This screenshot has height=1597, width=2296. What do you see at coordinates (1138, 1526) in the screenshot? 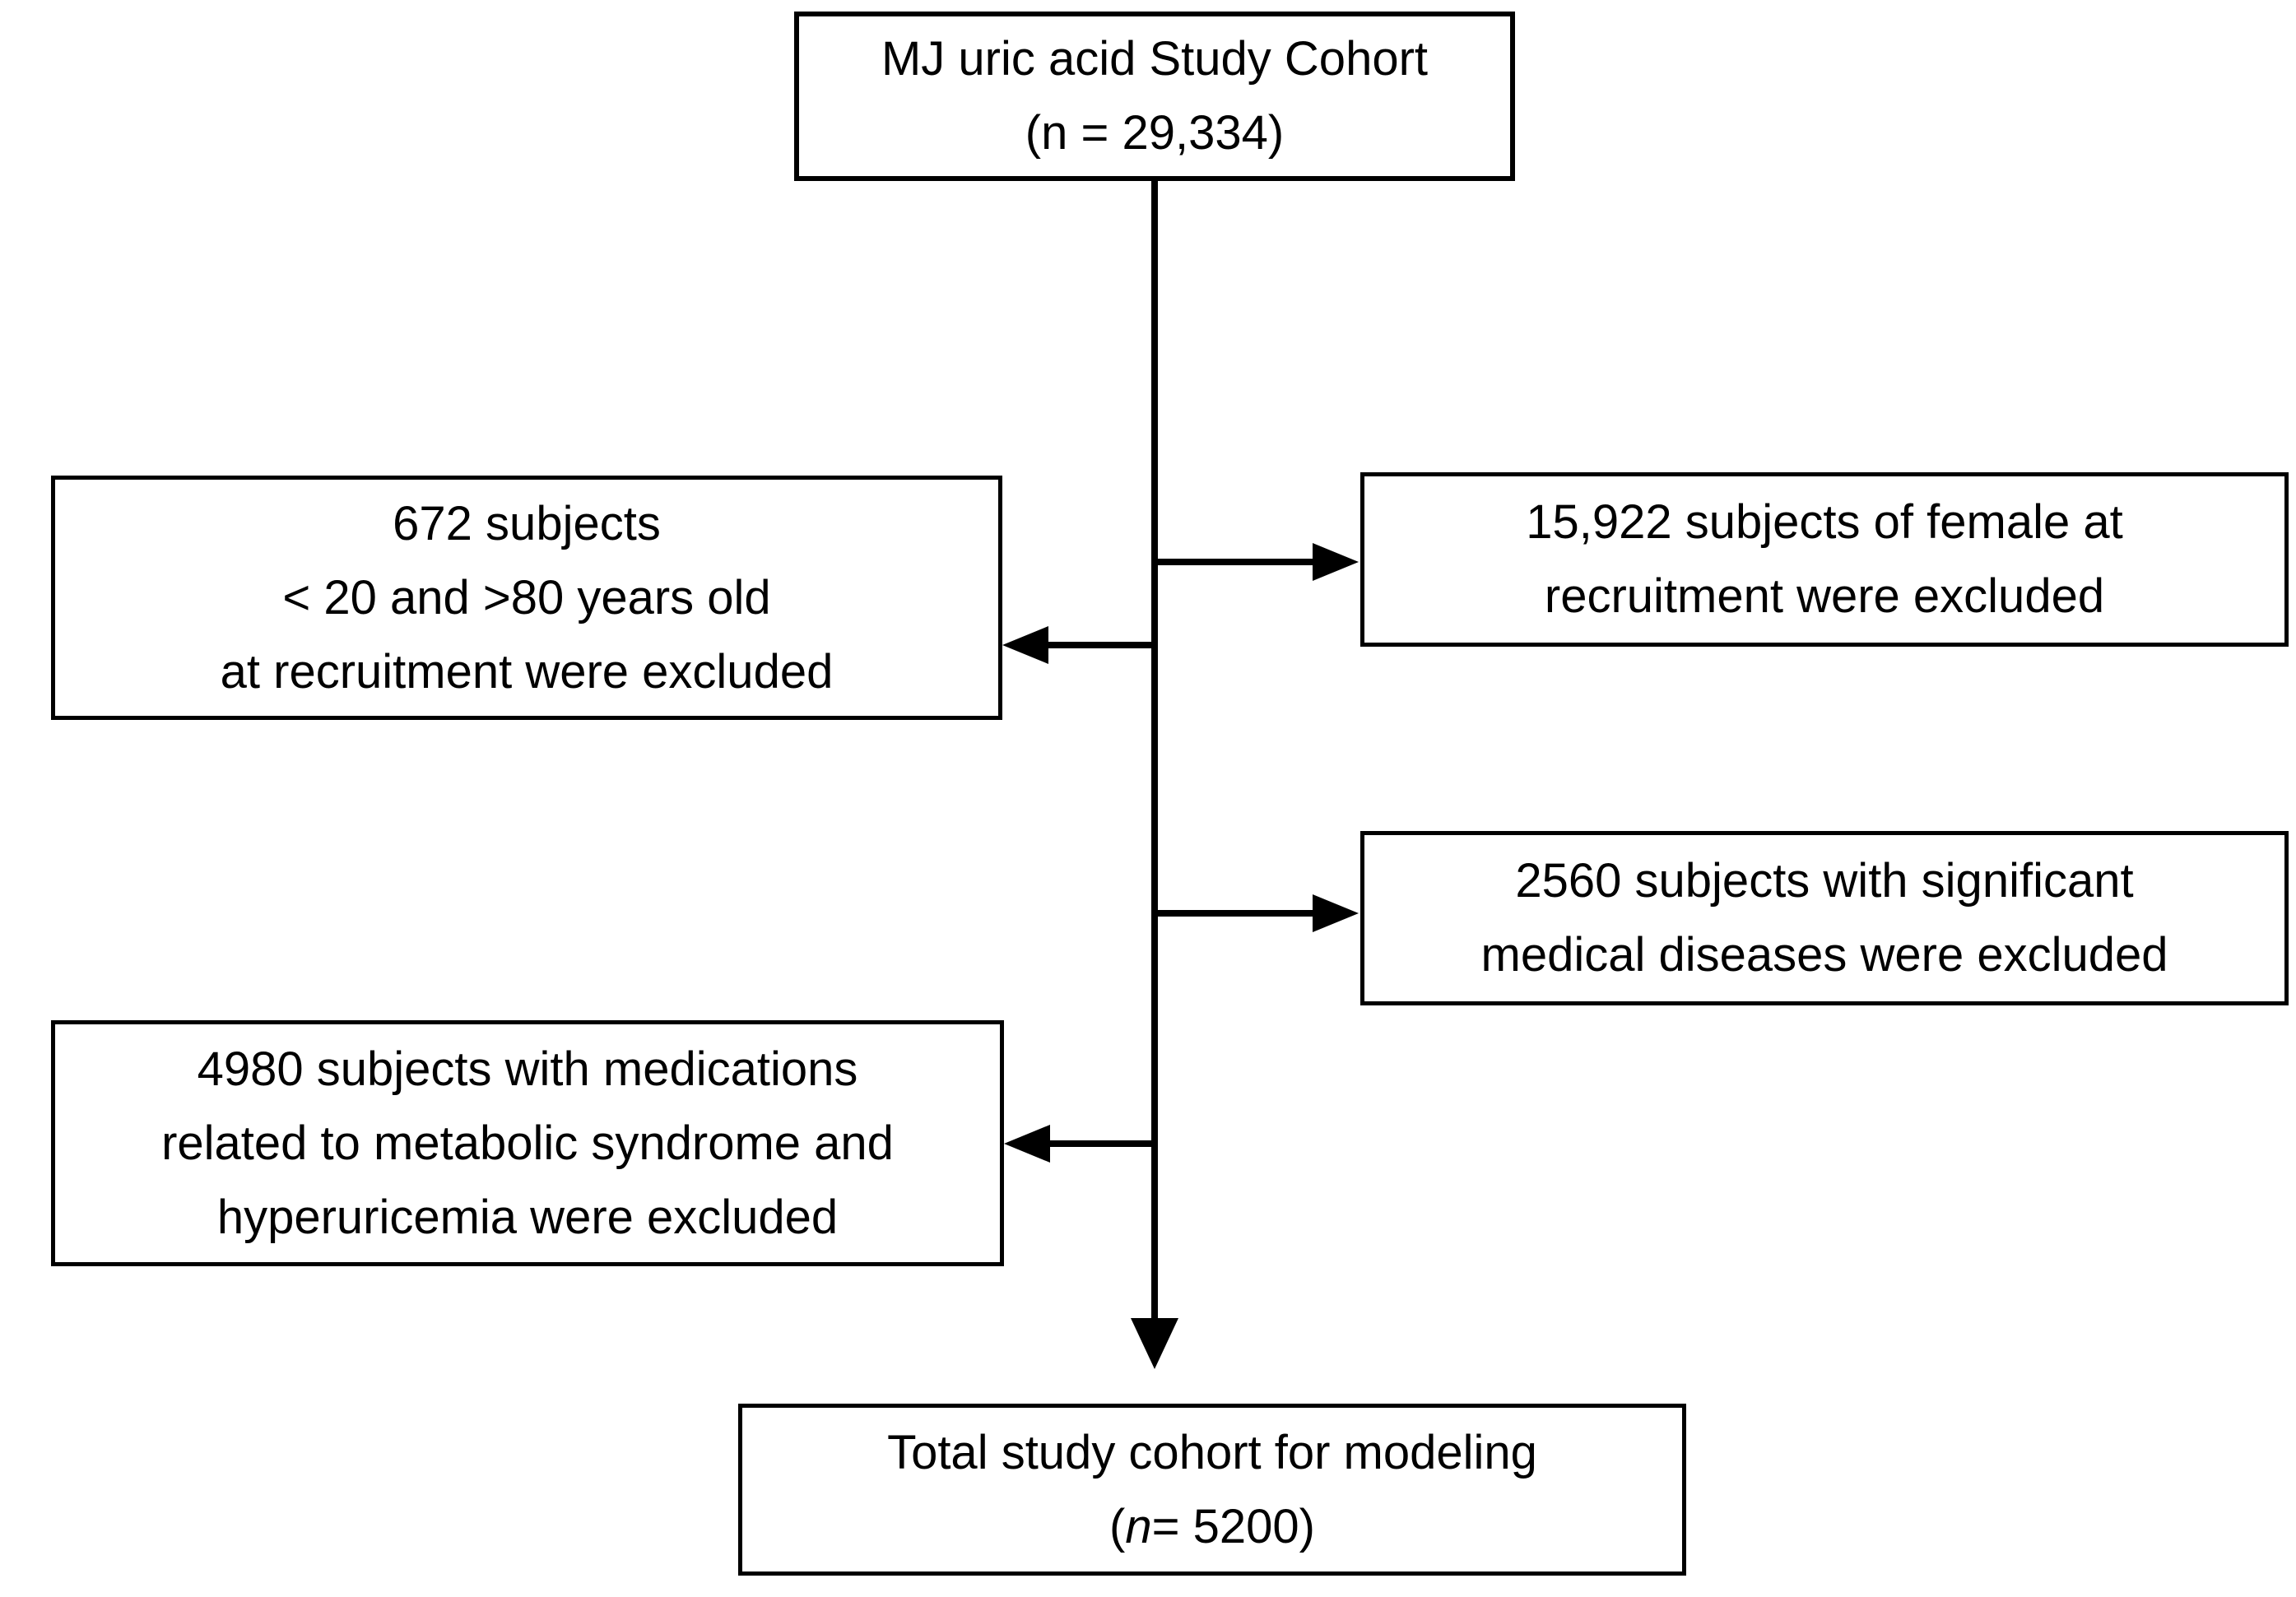
I see `final-cohort-line2-n: n` at bounding box center [1138, 1526].